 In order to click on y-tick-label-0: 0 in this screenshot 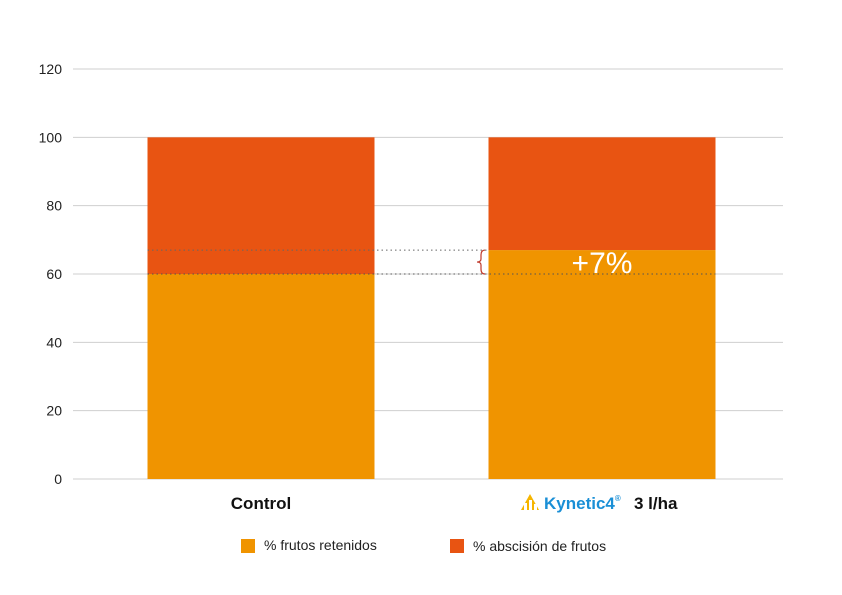, I will do `click(58, 479)`.